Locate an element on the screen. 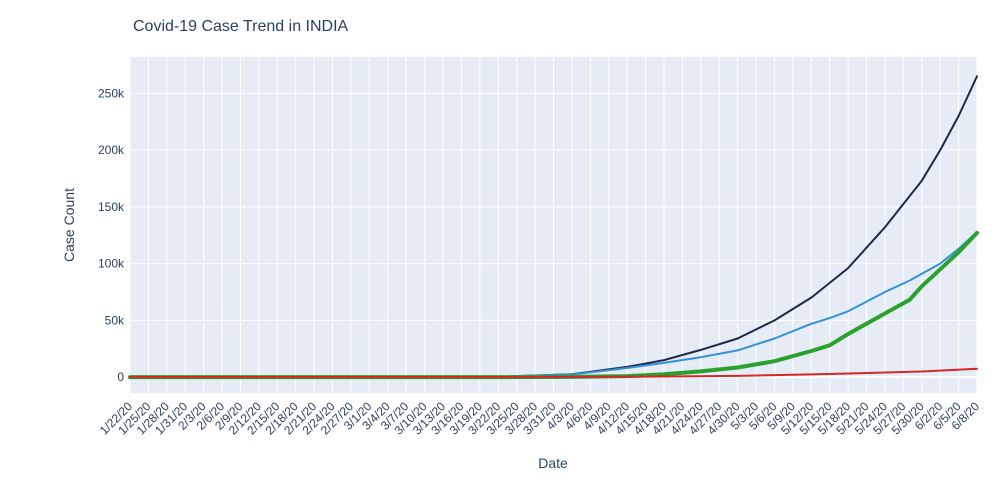  y-tick-label: 150k is located at coordinates (111, 207).